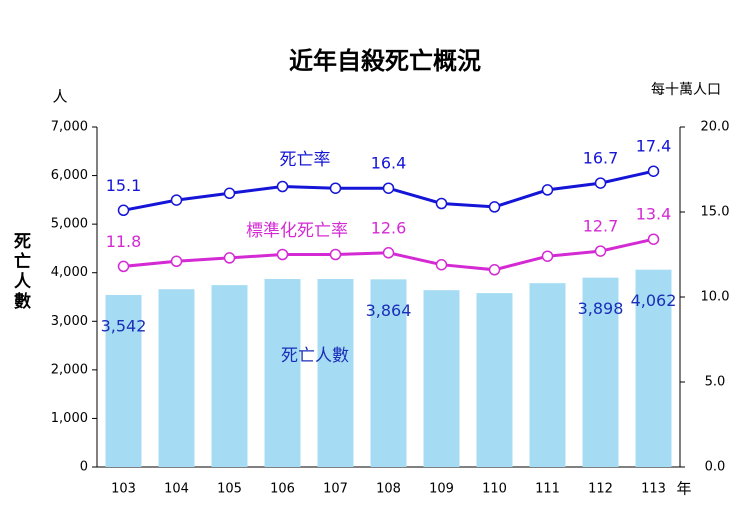 The height and width of the screenshot is (512, 733). I want to click on series-label: 死亡人數, so click(315, 356).